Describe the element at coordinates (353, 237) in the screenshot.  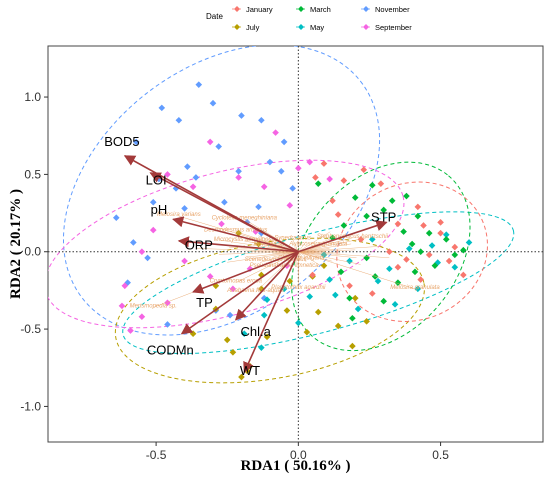
I see `species-label-stephanodiscus-hantzschii: Stephanodiscus hantzschii` at that location.